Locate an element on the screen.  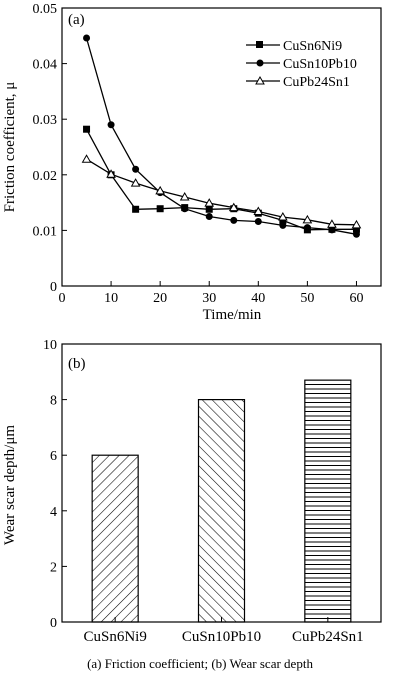
legend-item-cupb24sn1: CuPb24Sn1 is located at coordinates (298, 82).